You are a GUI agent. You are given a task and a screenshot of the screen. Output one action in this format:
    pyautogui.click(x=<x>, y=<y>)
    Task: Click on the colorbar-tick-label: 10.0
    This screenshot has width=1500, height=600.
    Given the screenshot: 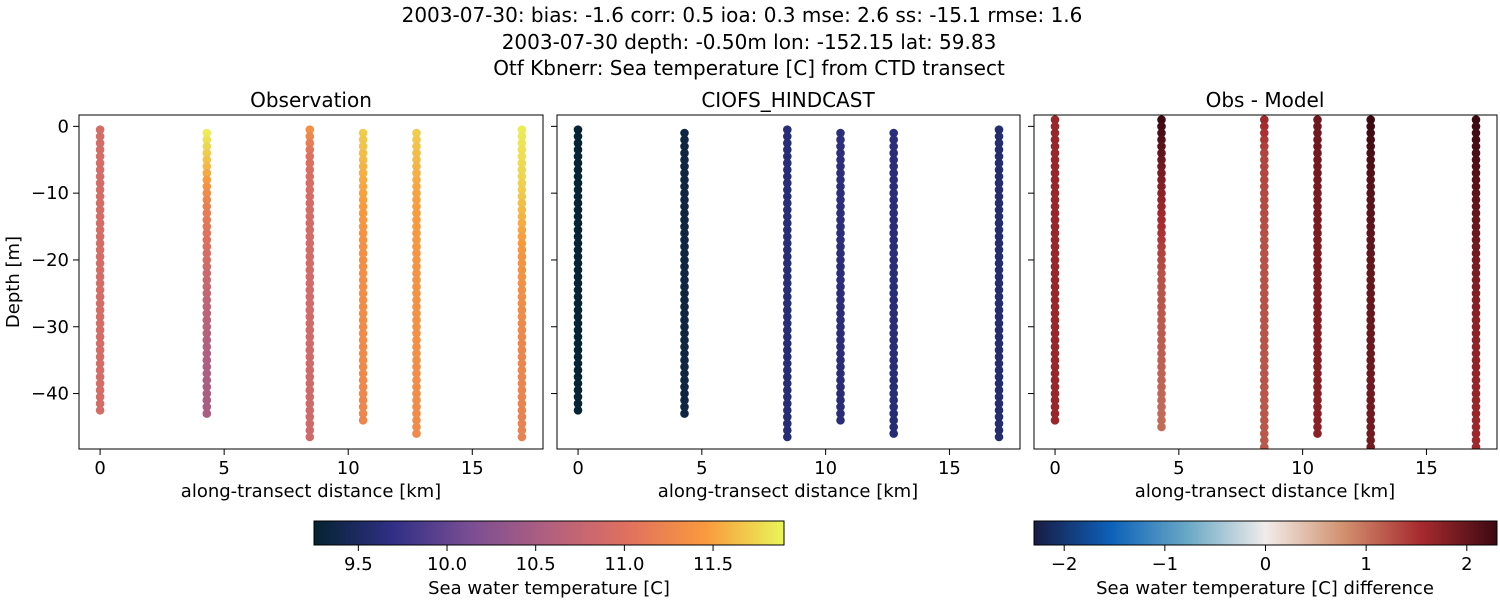 What is the action you would take?
    pyautogui.click(x=447, y=564)
    